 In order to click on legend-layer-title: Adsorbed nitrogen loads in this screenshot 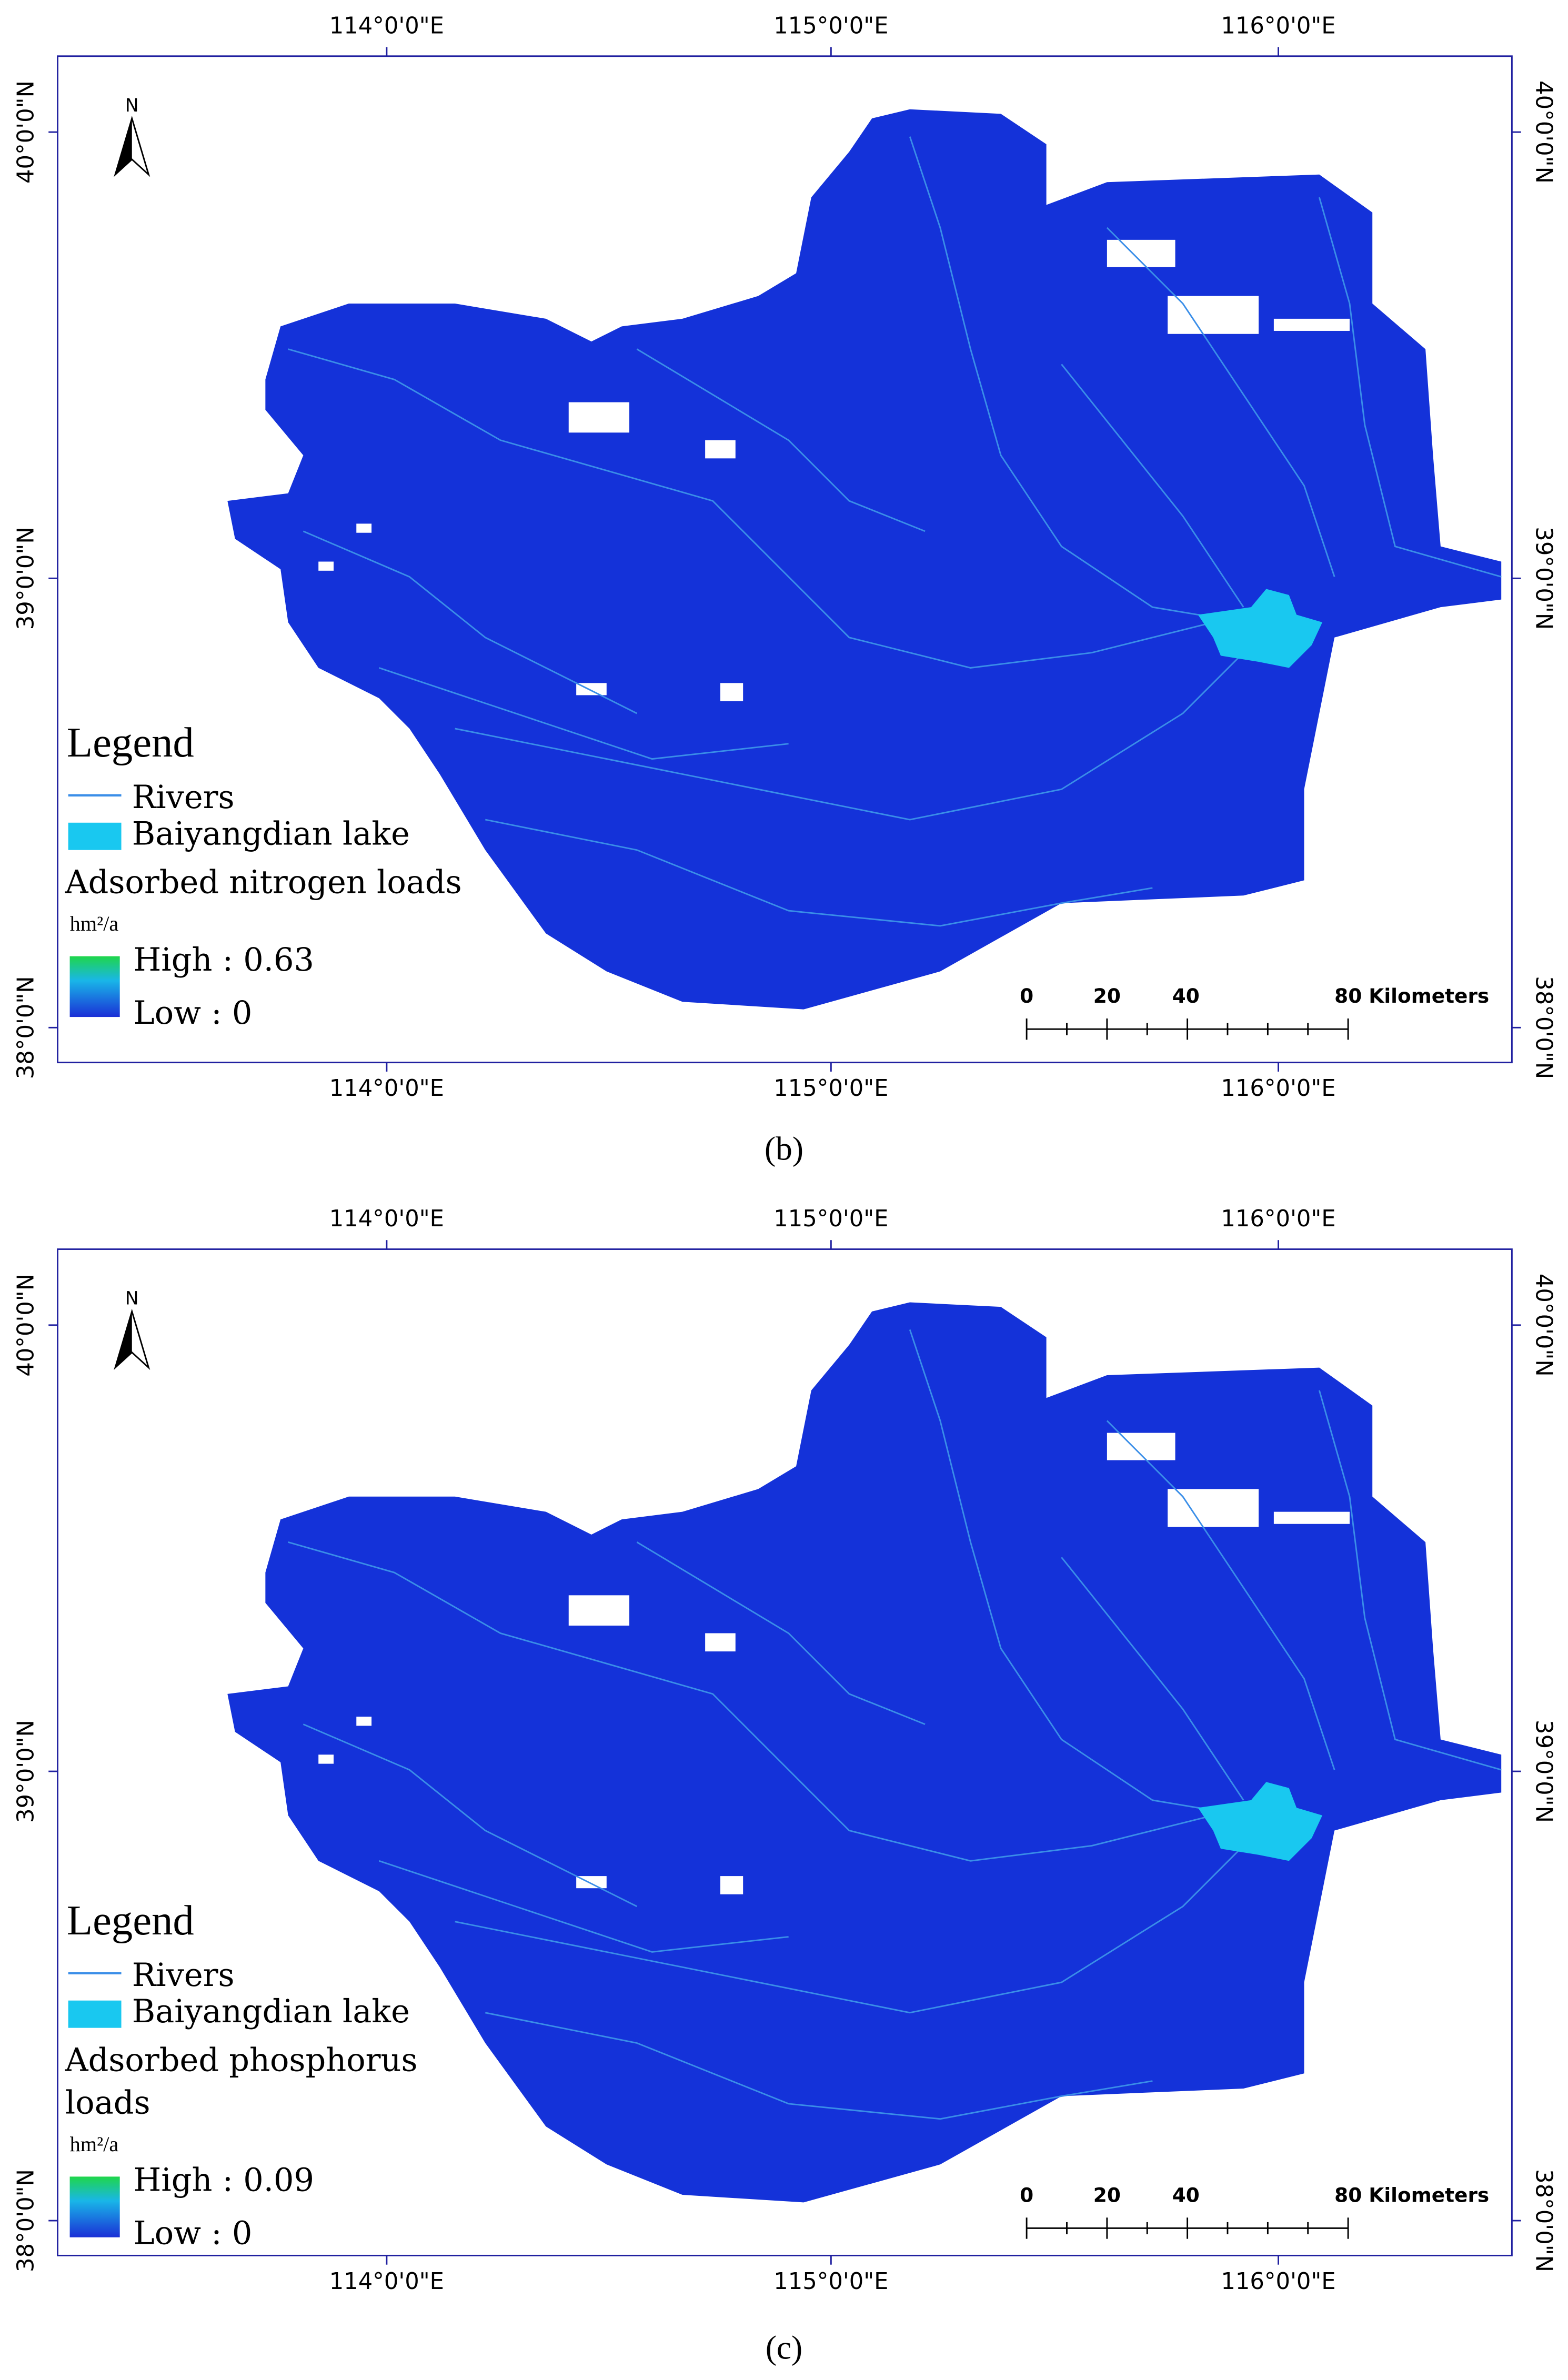, I will do `click(263, 882)`.